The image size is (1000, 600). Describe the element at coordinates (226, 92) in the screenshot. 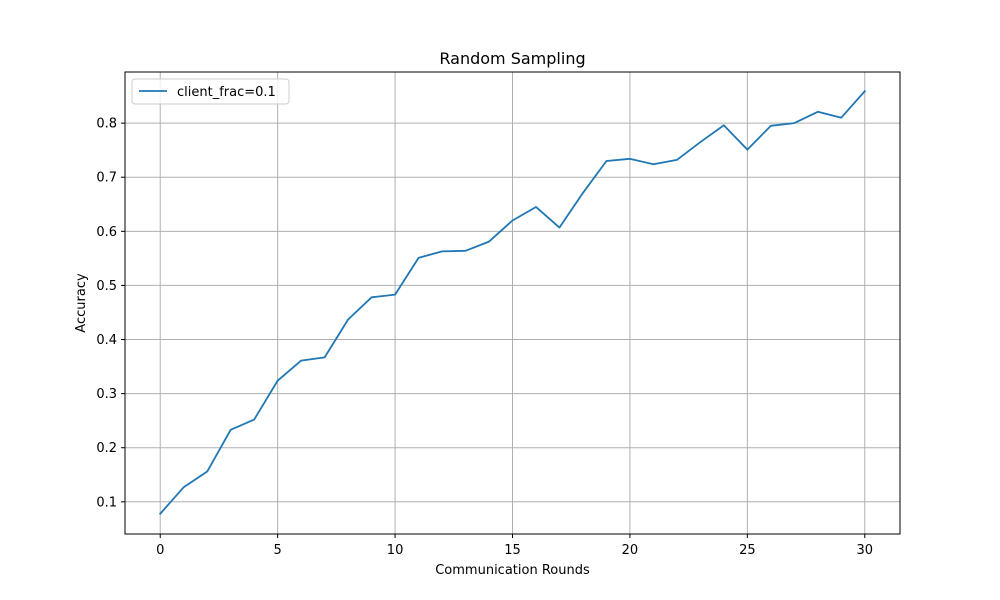

I see `legend-label: client_frac=0.1` at that location.